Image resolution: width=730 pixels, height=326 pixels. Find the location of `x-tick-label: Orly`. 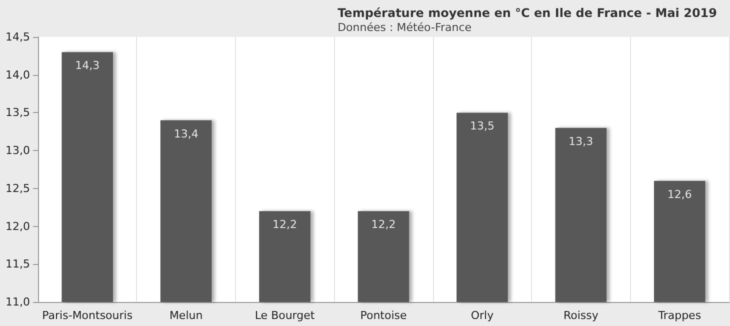

x-tick-label: Orly is located at coordinates (482, 315).